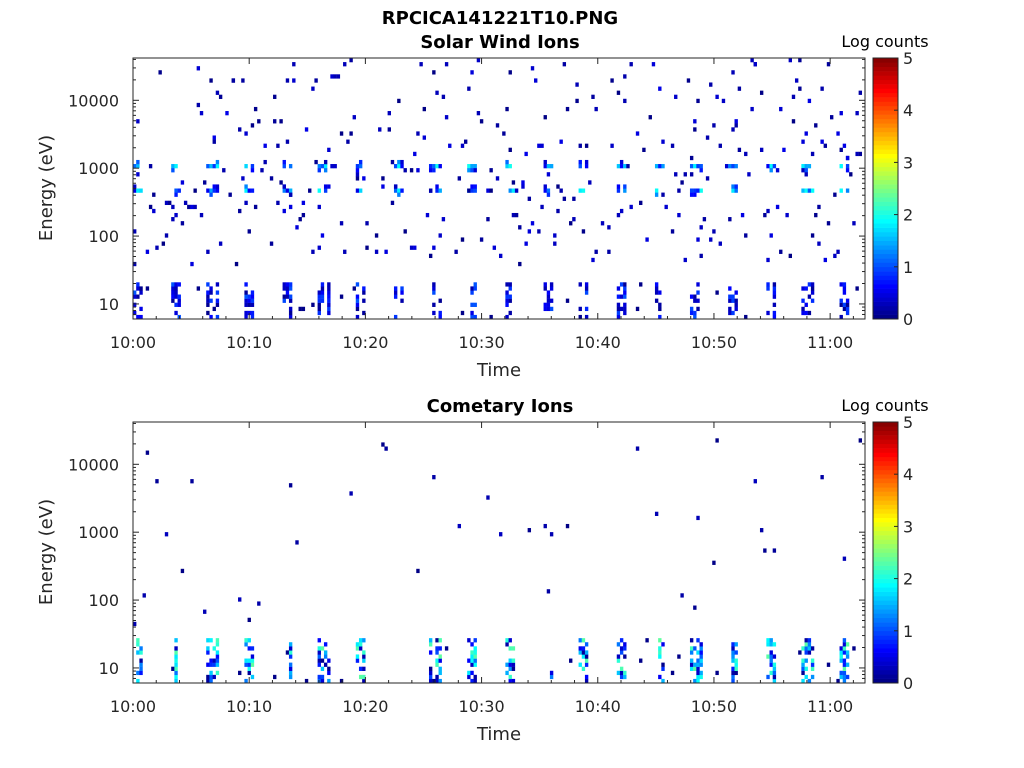 The width and height of the screenshot is (1024, 768). I want to click on x-tick-label: 10:50, so click(714, 706).